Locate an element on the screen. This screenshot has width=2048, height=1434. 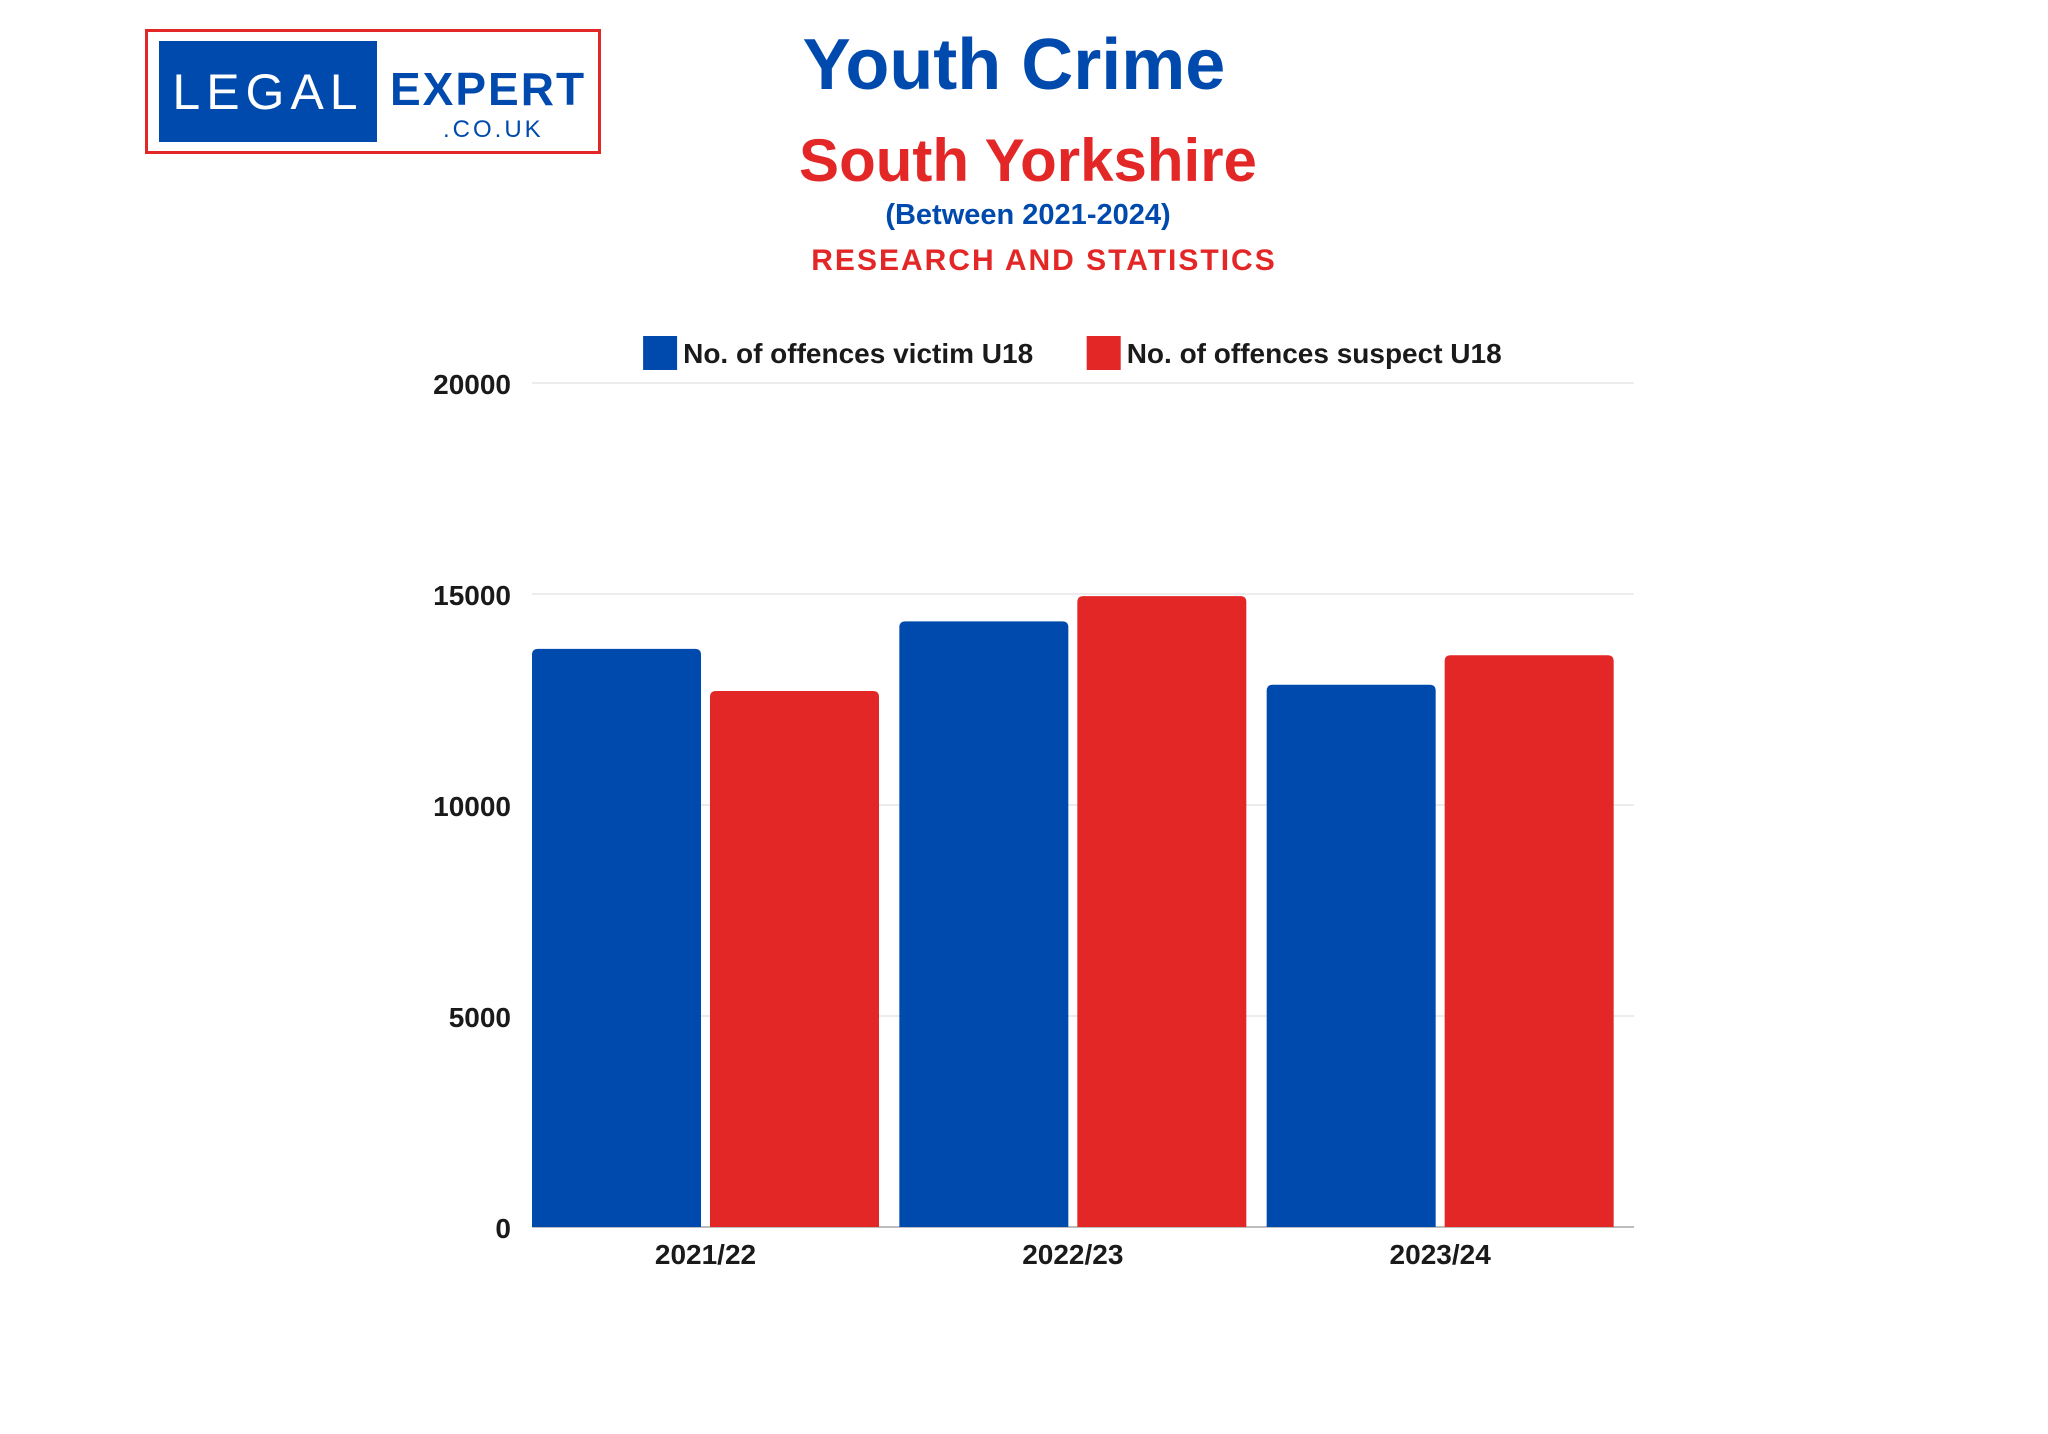
logo-legal-box: LEGAL is located at coordinates (268, 91).